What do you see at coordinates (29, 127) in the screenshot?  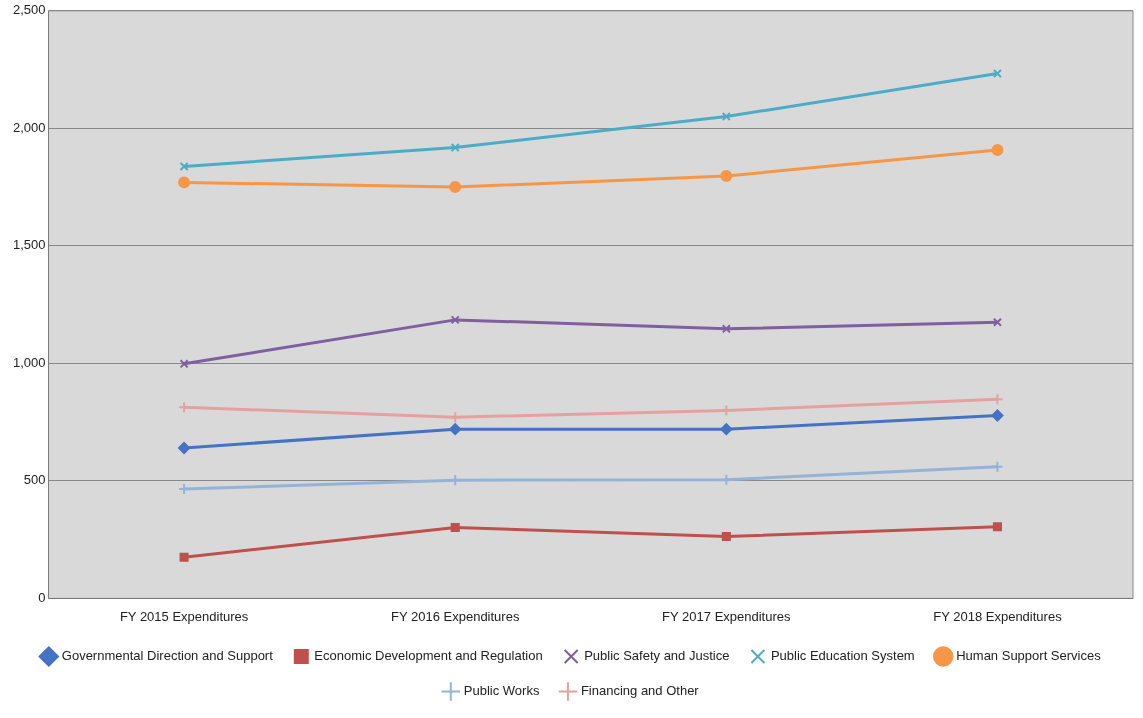 I see `y-tick-label: 2,000` at bounding box center [29, 127].